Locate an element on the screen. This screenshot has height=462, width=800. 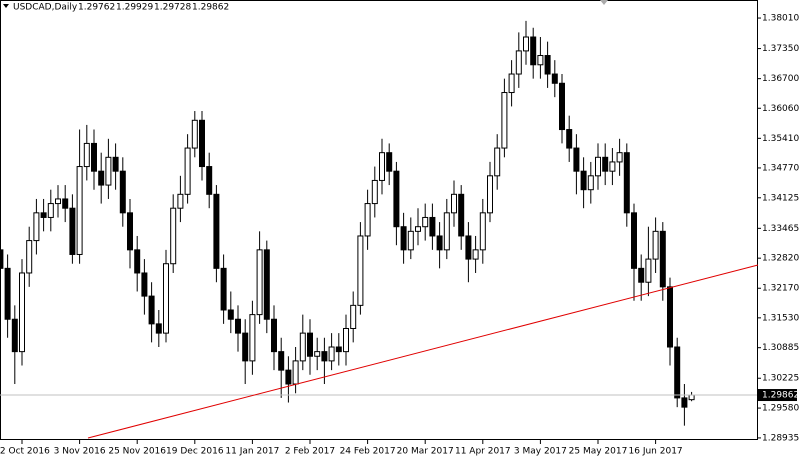
y-tick-label: 1.38010 is located at coordinates (780, 19).